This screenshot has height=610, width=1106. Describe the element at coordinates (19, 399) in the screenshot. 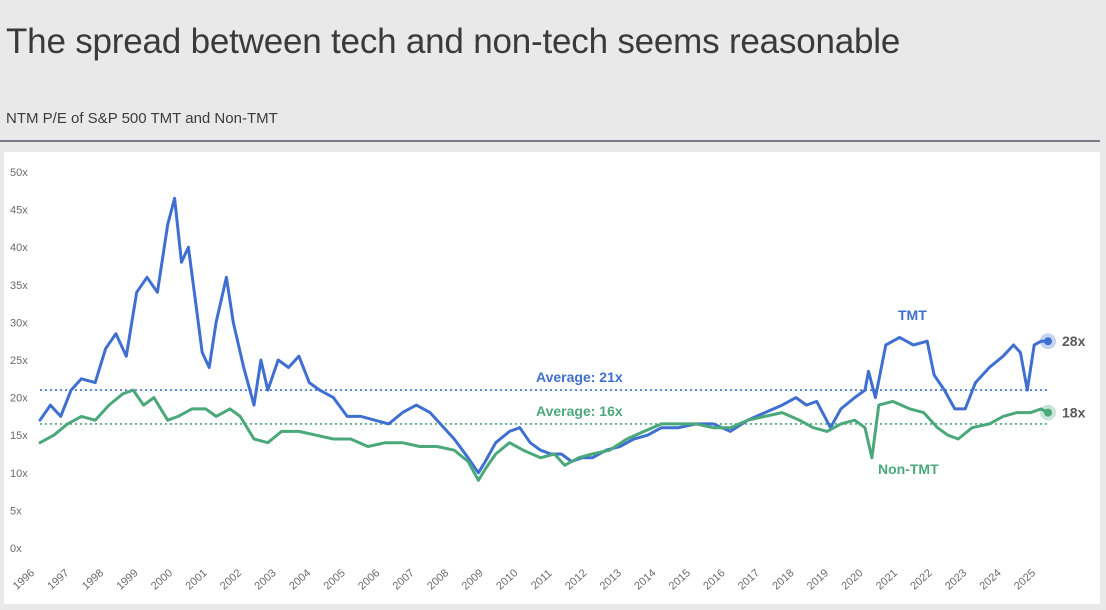

I see `y-tick-label: 20x` at that location.